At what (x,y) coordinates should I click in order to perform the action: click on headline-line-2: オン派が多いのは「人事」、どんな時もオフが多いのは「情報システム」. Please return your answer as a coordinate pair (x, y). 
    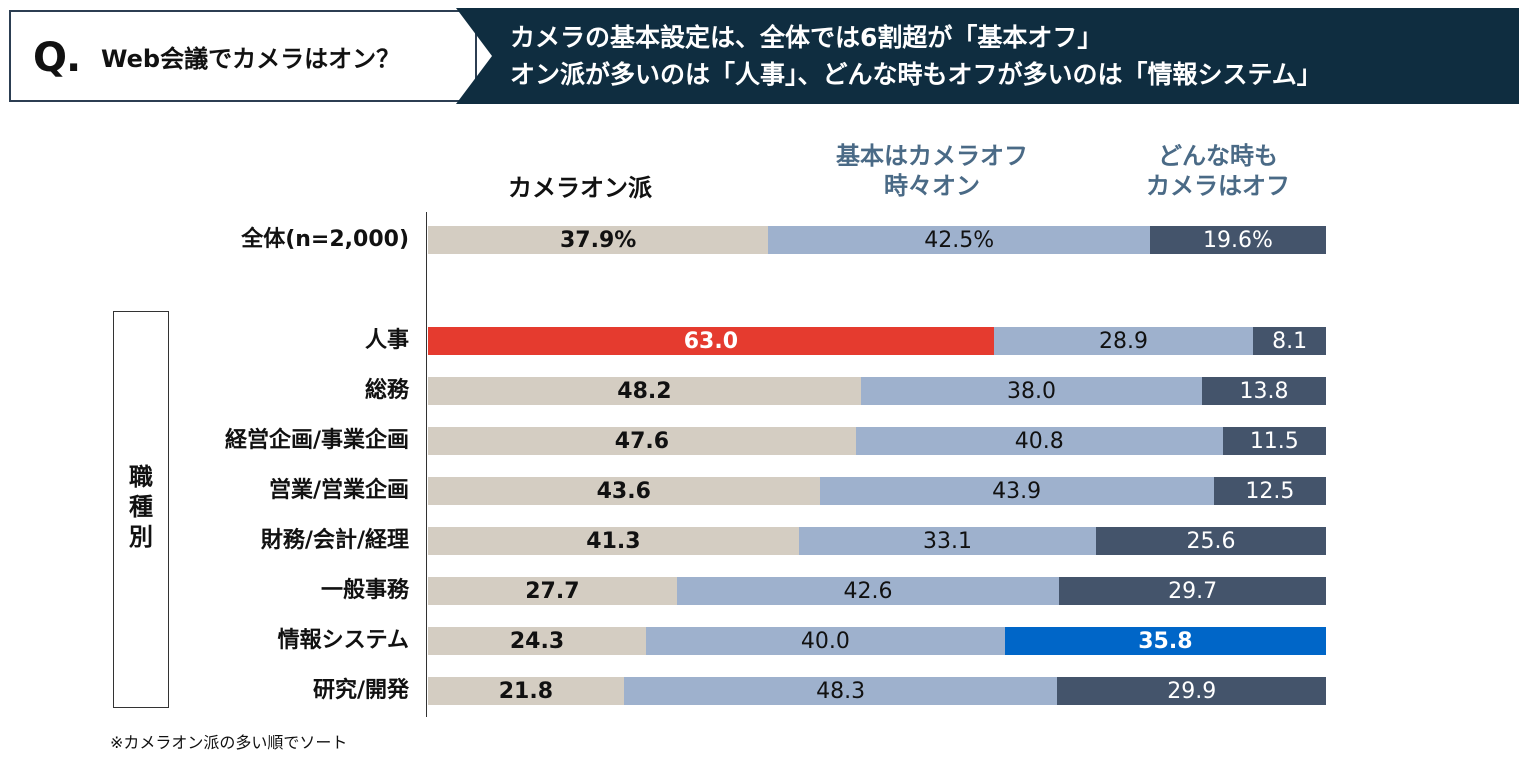
    Looking at the image, I should click on (916, 74).